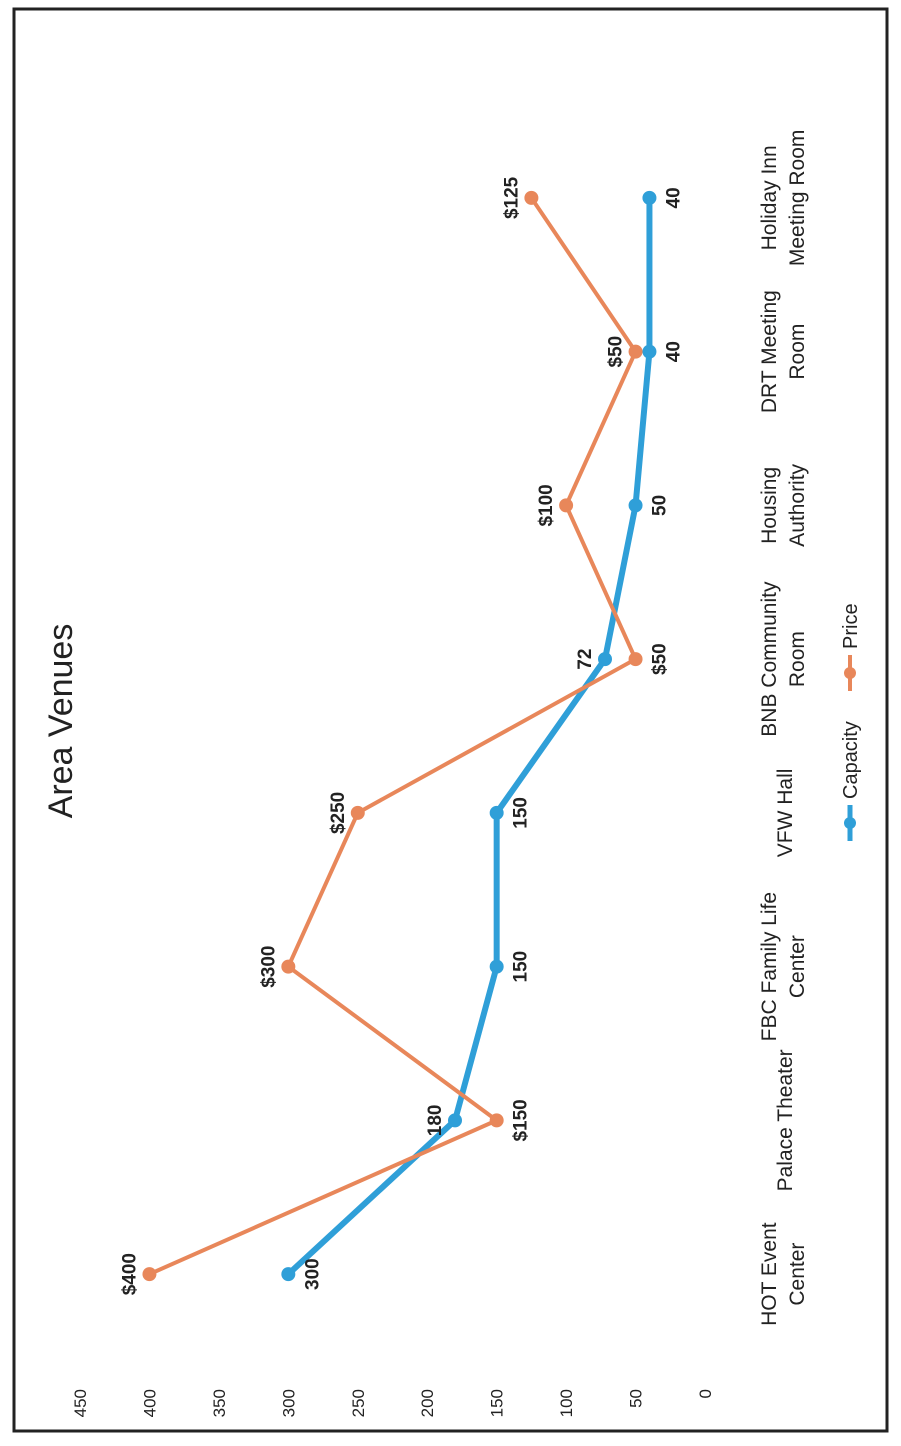 The height and width of the screenshot is (1446, 901). I want to click on data-label-capacity: 72, so click(585, 659).